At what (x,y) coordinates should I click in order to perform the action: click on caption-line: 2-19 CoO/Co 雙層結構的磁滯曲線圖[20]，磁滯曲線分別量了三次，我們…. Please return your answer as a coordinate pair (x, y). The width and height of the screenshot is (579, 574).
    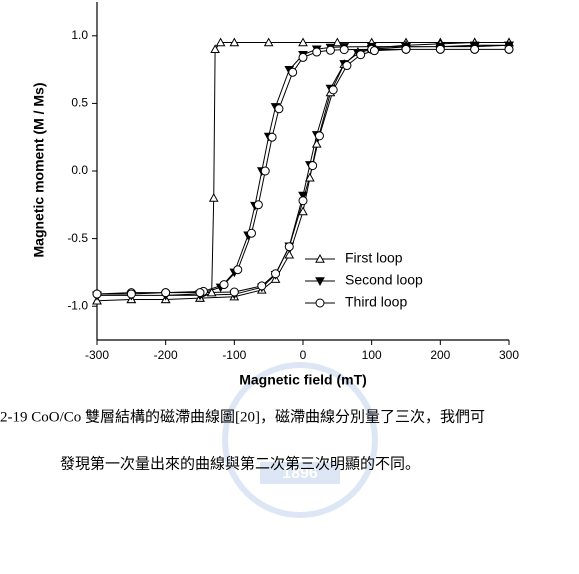
    Looking at the image, I should click on (242, 416).